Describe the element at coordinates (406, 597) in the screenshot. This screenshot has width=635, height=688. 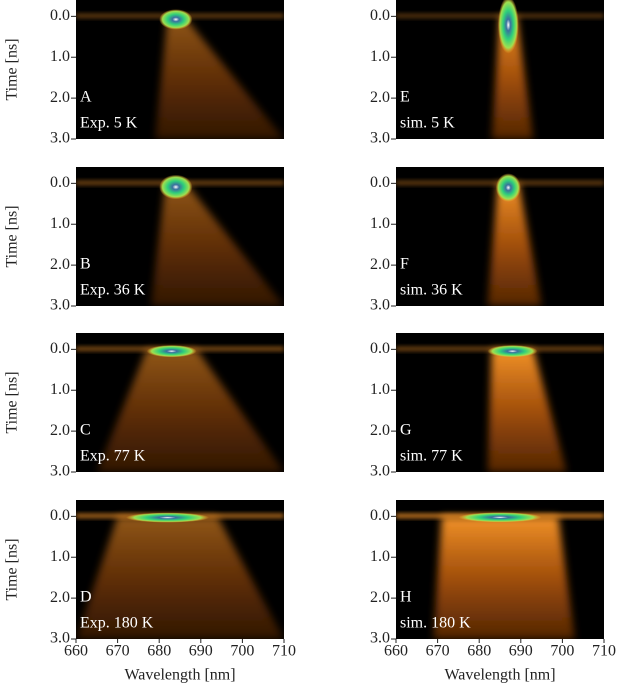
I see `panel-letter: H` at that location.